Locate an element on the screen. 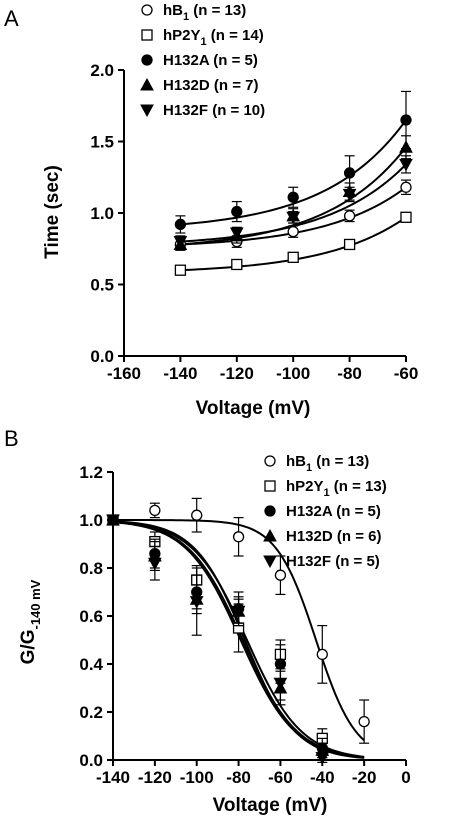  y-tick-label: 1.5 is located at coordinates (102, 142).